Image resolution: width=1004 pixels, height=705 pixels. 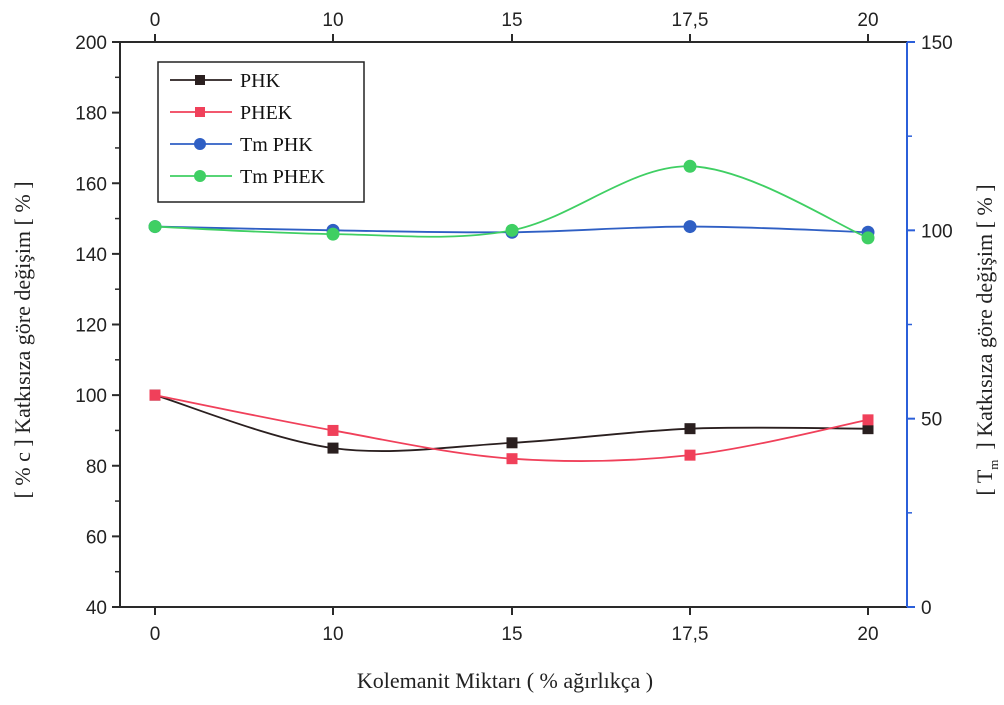 I want to click on x-tick-label-top: 17,5, so click(x=690, y=20).